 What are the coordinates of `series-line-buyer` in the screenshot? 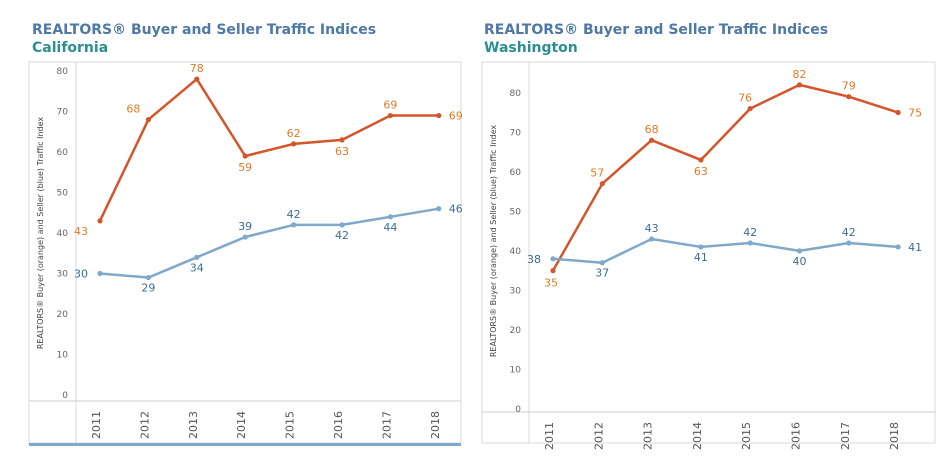 It's located at (725, 177).